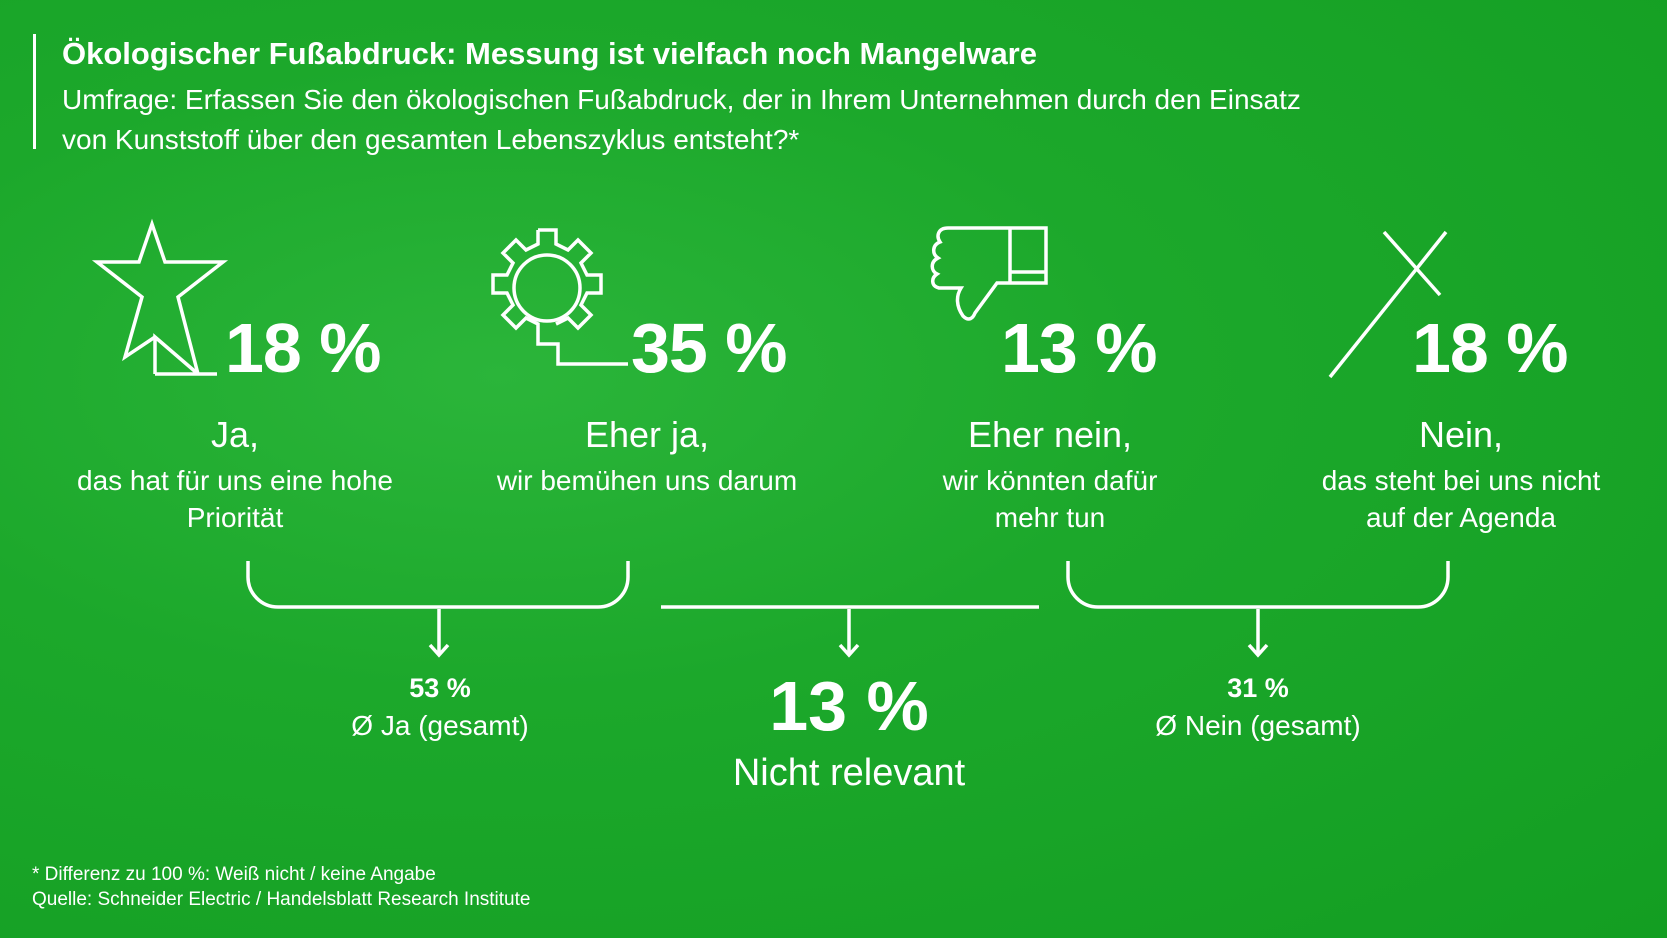  Describe the element at coordinates (1490, 348) in the screenshot. I see `answer-no-value: 18 %` at that location.